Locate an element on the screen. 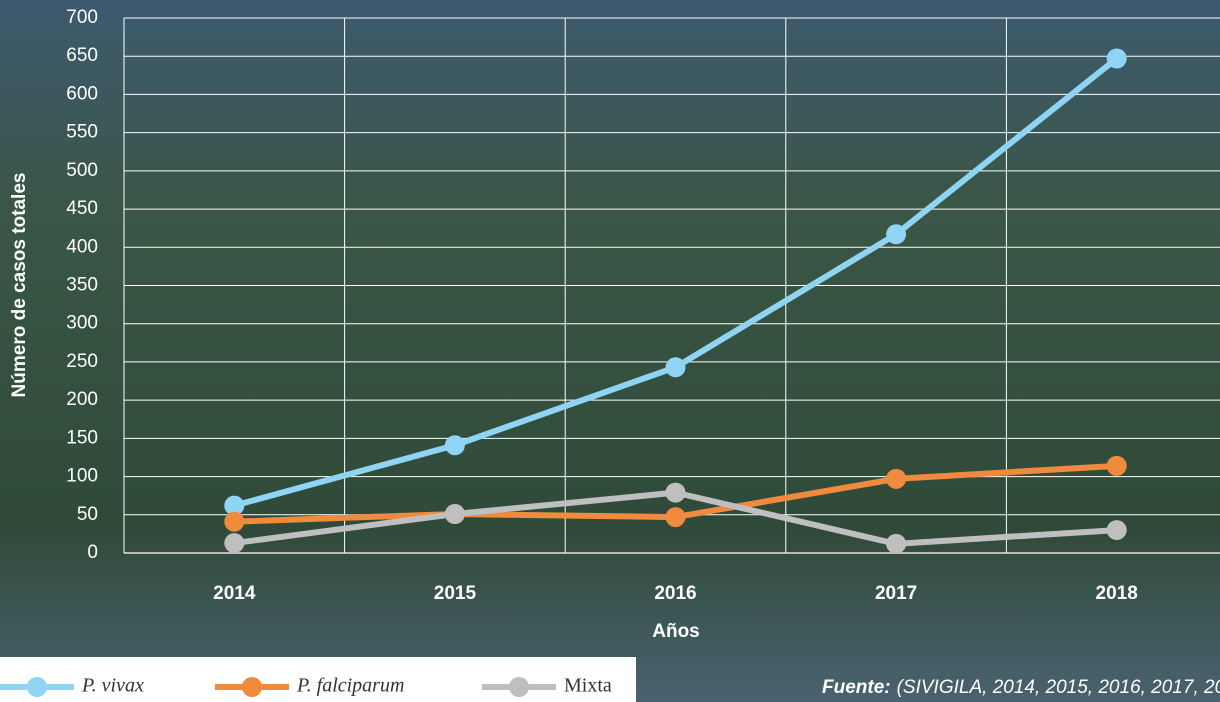 This screenshot has width=1220, height=702. y-tick-label: 500 is located at coordinates (82, 170).